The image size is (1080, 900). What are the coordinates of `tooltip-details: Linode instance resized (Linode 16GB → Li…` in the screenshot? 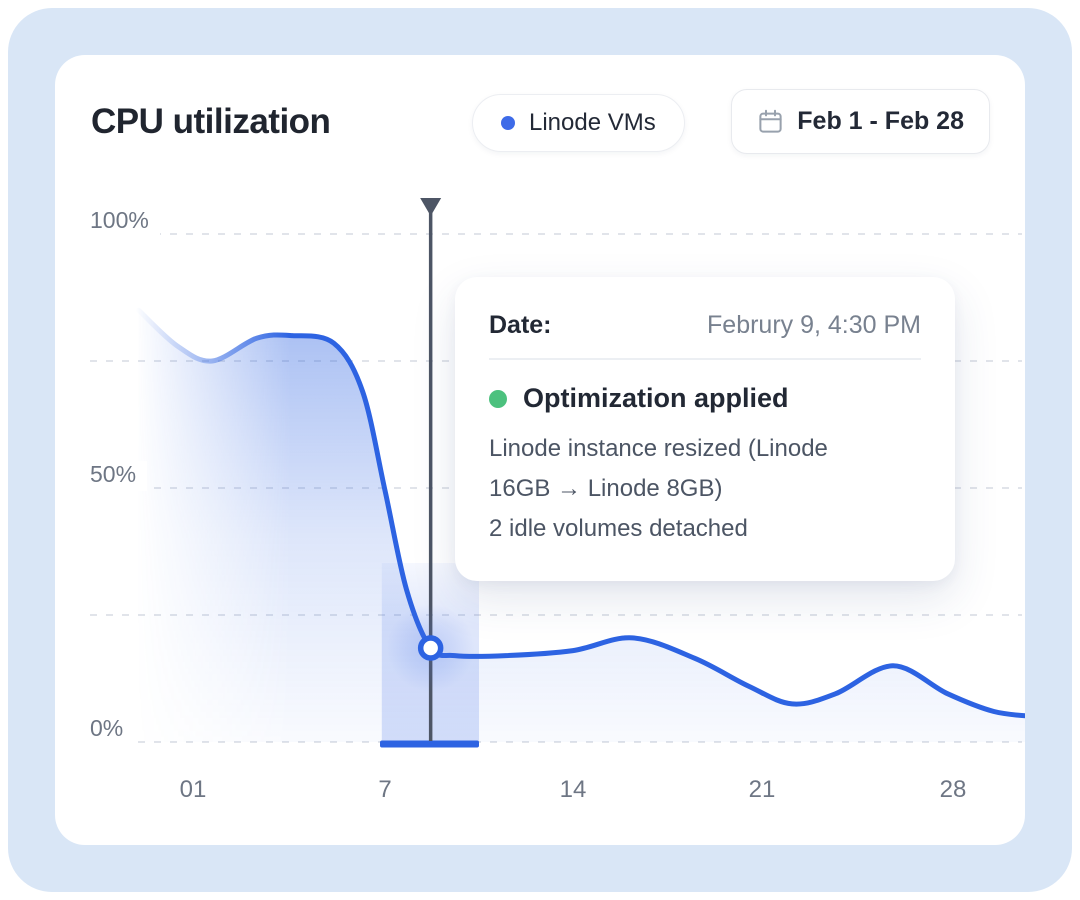 It's located at (705, 489).